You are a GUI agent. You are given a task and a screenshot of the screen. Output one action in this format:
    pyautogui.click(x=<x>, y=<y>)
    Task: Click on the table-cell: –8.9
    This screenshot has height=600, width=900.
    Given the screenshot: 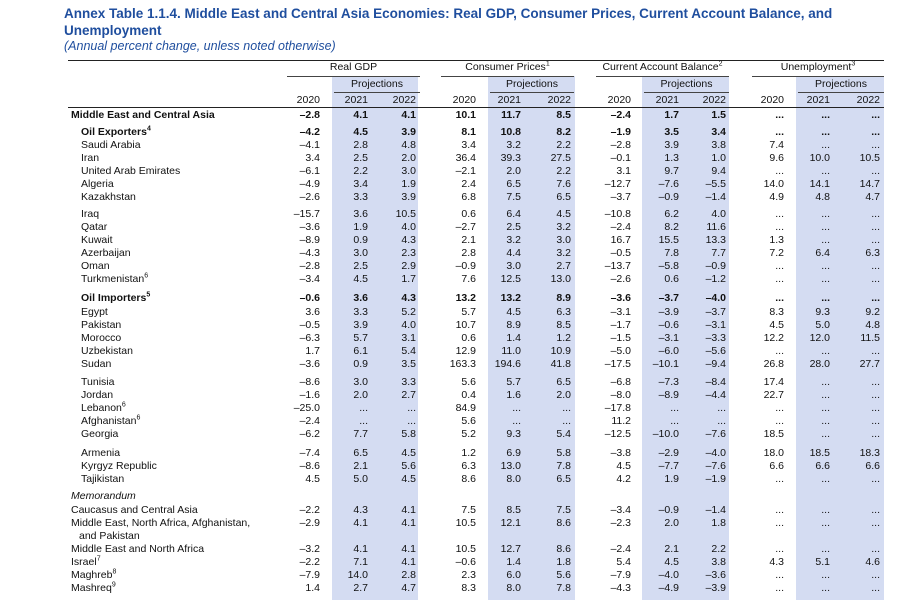 What is the action you would take?
    pyautogui.click(x=309, y=240)
    